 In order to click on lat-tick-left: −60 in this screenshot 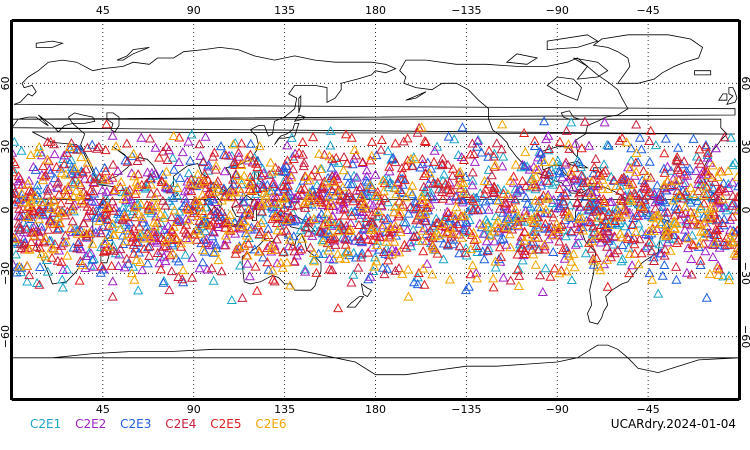, I will do `click(6, 336)`.